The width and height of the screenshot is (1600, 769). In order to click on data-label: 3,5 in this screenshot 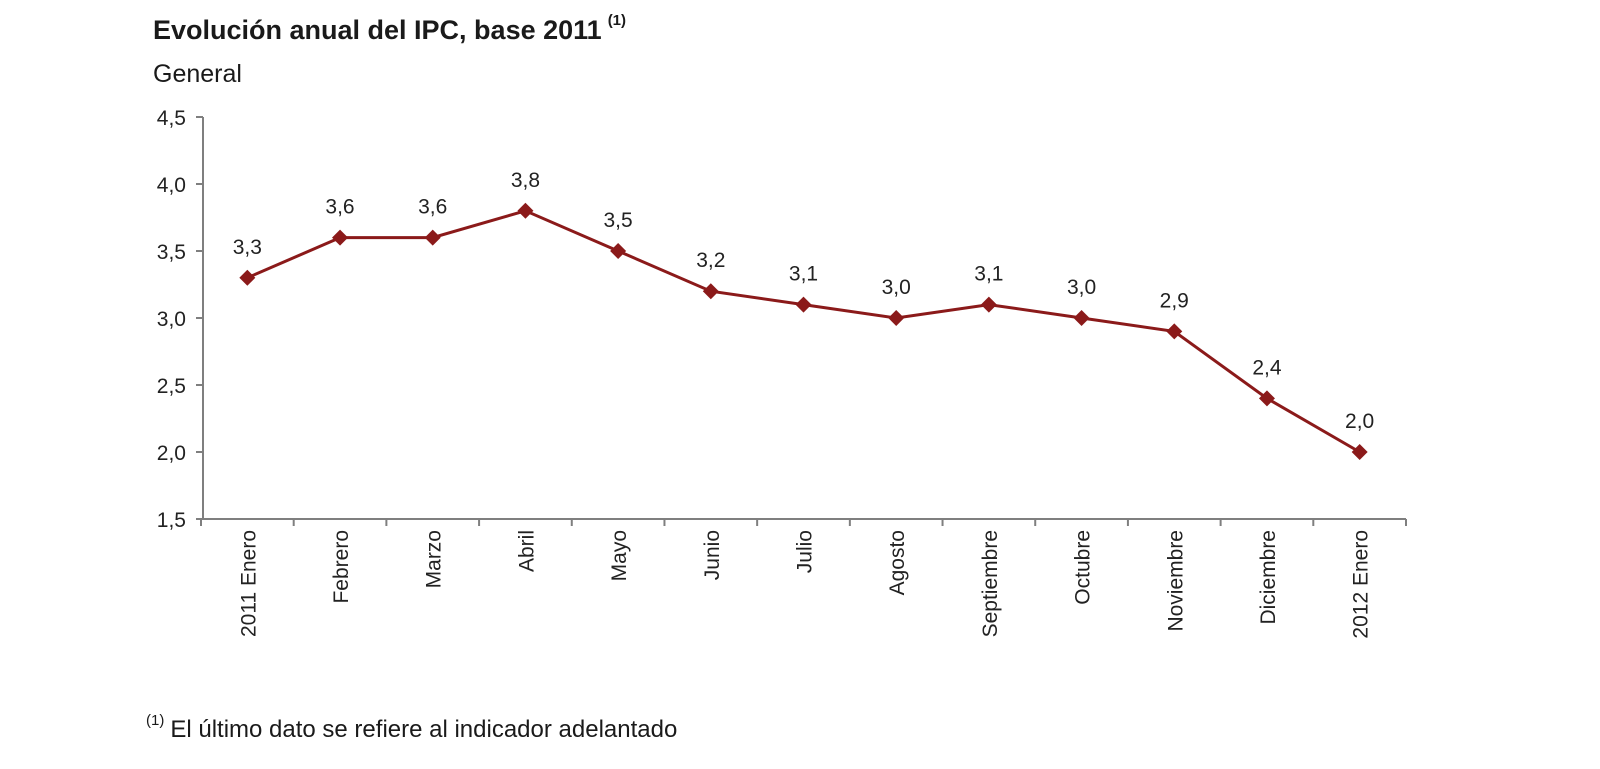, I will do `click(618, 220)`.